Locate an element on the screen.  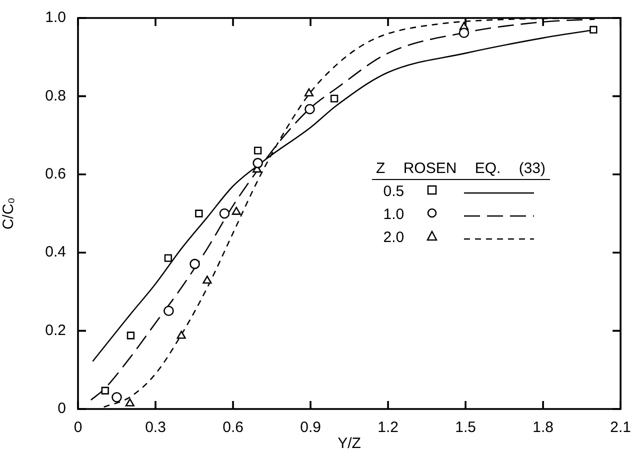
x-tick-label: 0.3 is located at coordinates (155, 427).